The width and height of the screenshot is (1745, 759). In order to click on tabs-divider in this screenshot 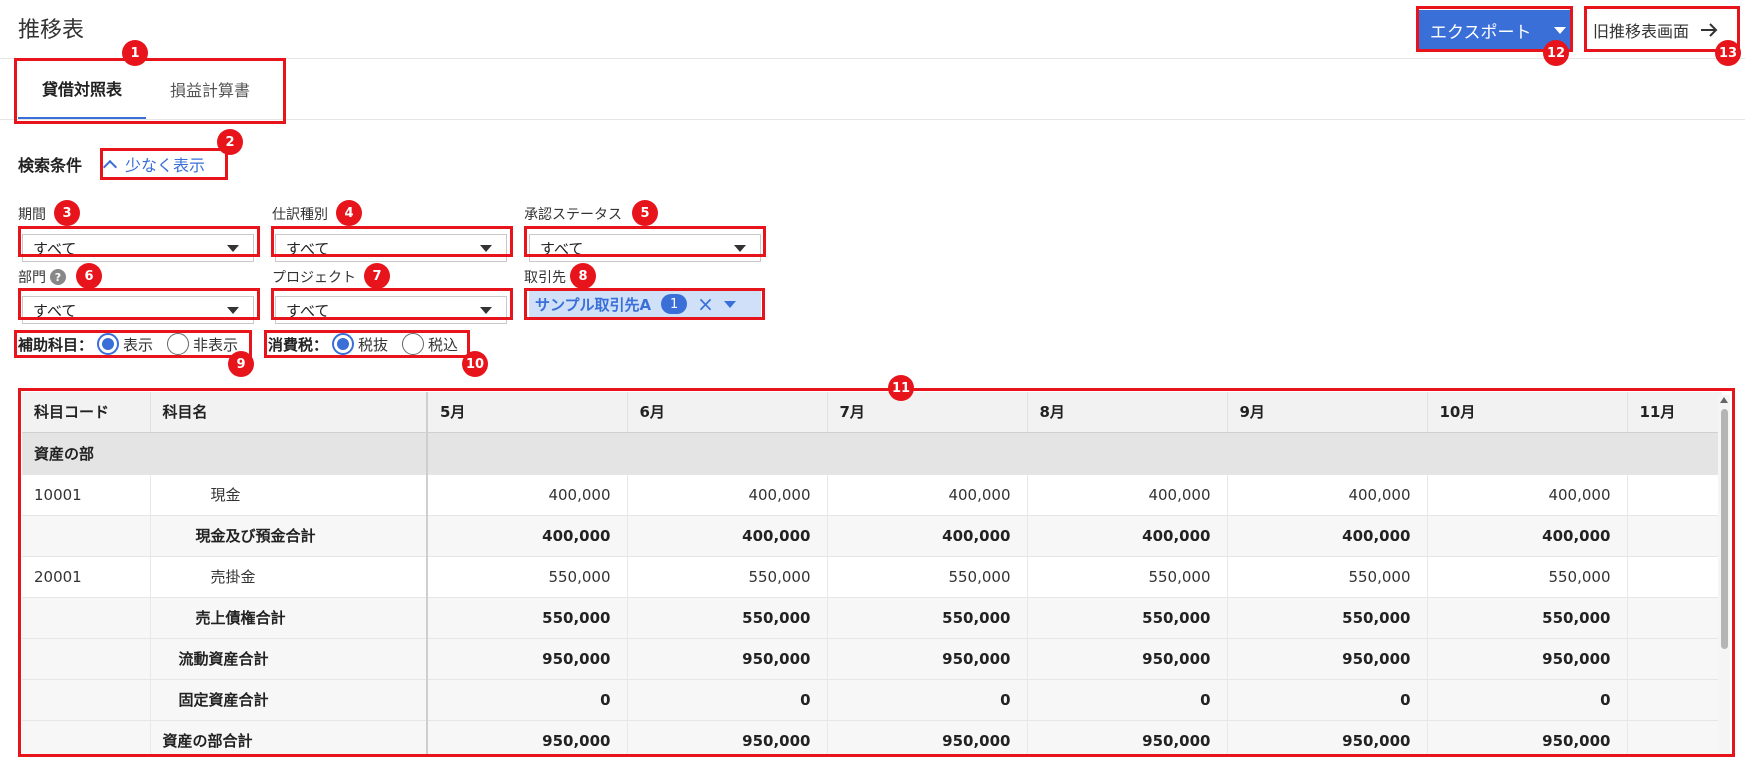, I will do `click(872, 119)`.